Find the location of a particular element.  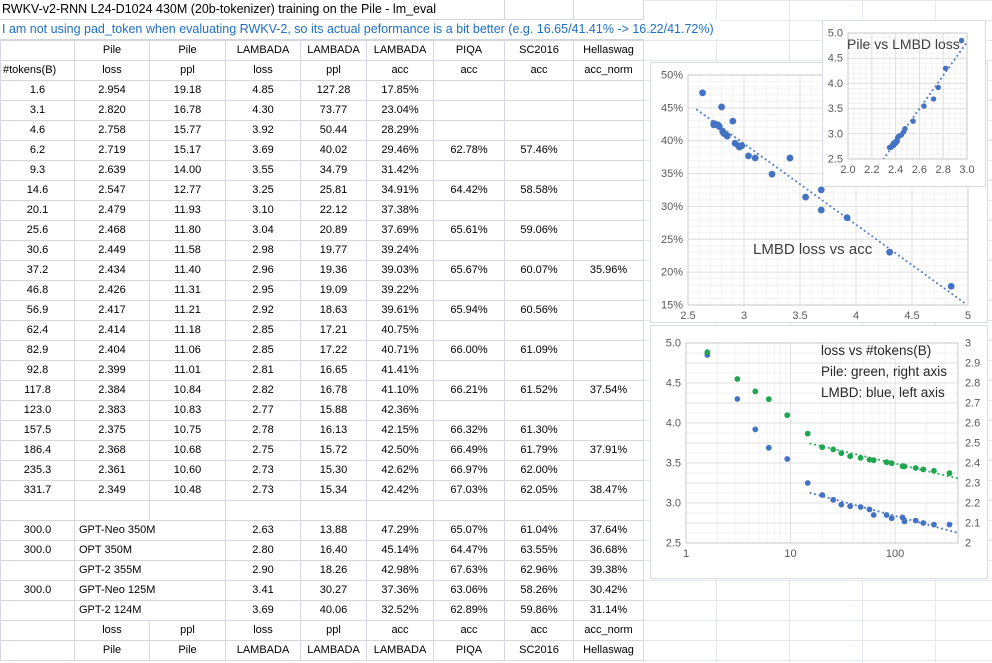

cell: 186.4 is located at coordinates (37, 450).